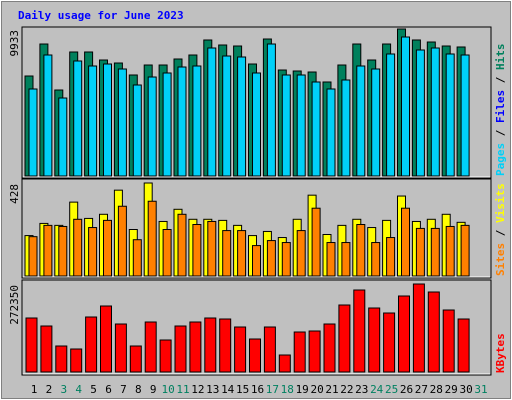  What do you see at coordinates (34, 389) in the screenshot?
I see `x-tick-label: 1` at bounding box center [34, 389].